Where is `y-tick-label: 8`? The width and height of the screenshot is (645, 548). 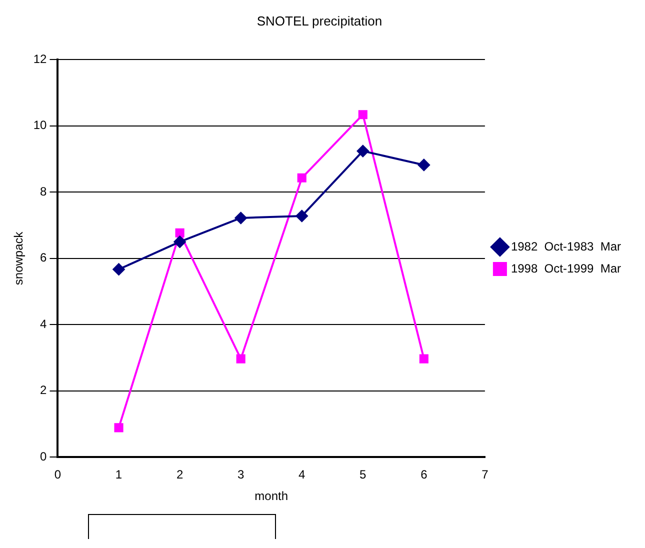 y-tick-label: 8 is located at coordinates (44, 191).